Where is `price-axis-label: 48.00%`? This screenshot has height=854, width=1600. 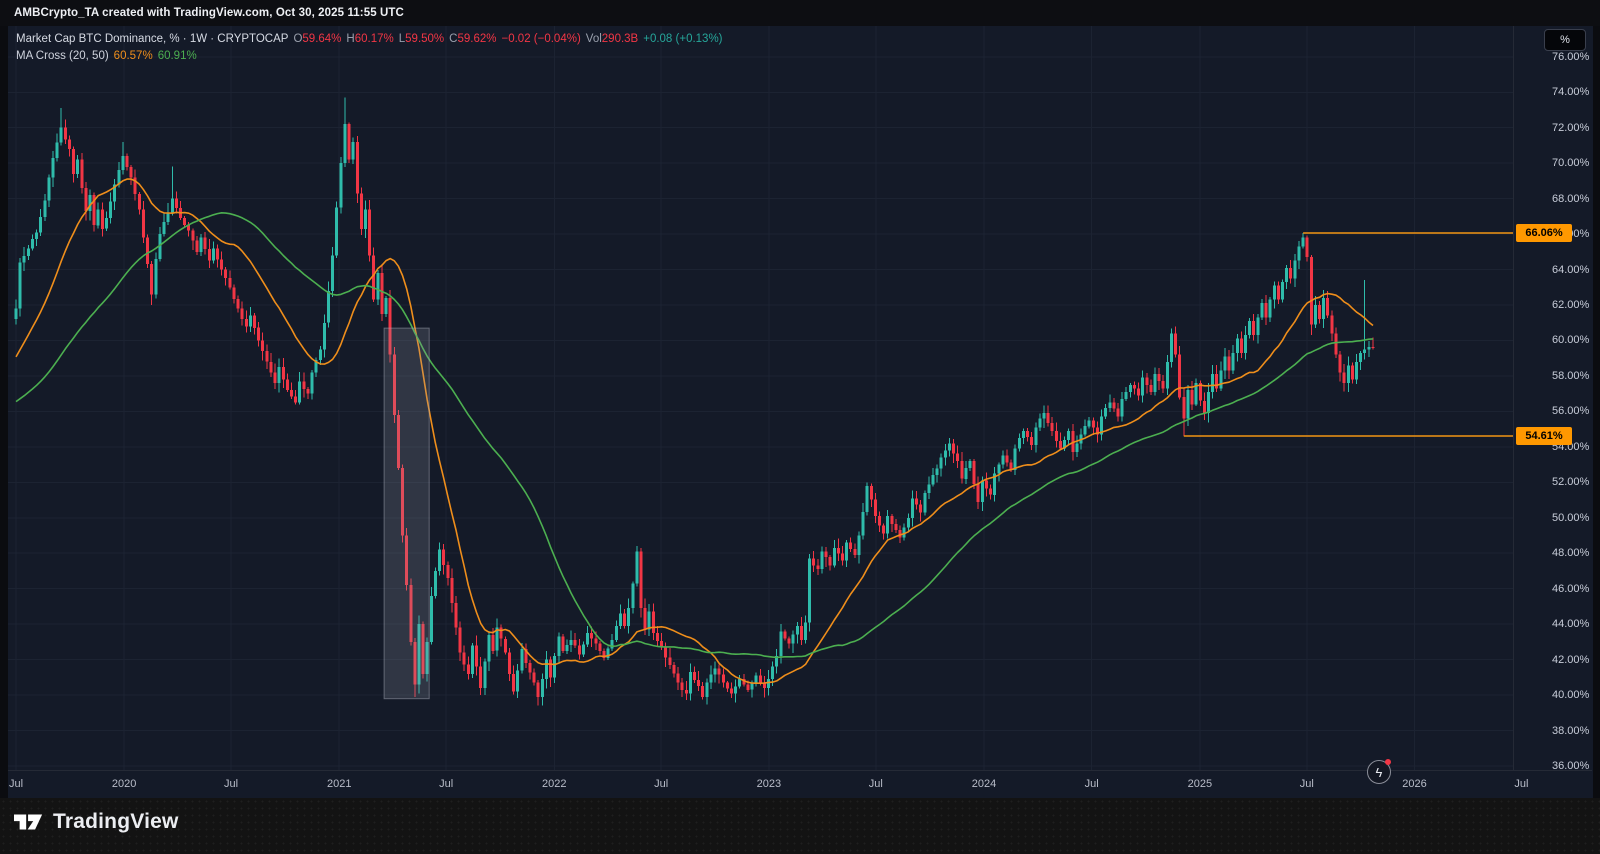
price-axis-label: 48.00% is located at coordinates (1571, 553).